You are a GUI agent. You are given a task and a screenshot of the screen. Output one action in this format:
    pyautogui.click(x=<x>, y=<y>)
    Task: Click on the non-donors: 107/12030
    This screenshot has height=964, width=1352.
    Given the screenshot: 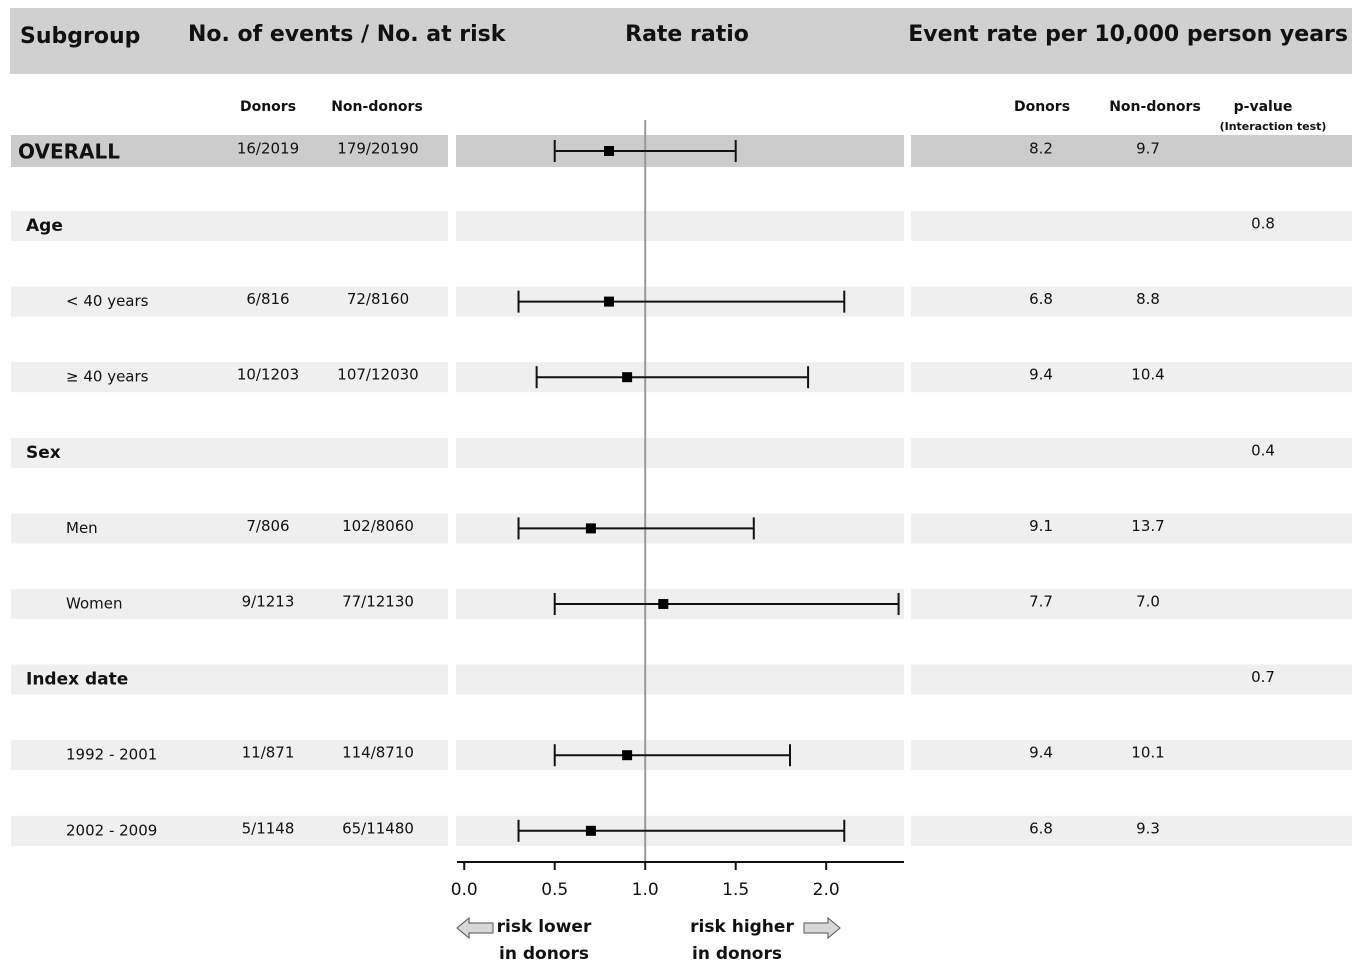 What is the action you would take?
    pyautogui.click(x=377, y=375)
    